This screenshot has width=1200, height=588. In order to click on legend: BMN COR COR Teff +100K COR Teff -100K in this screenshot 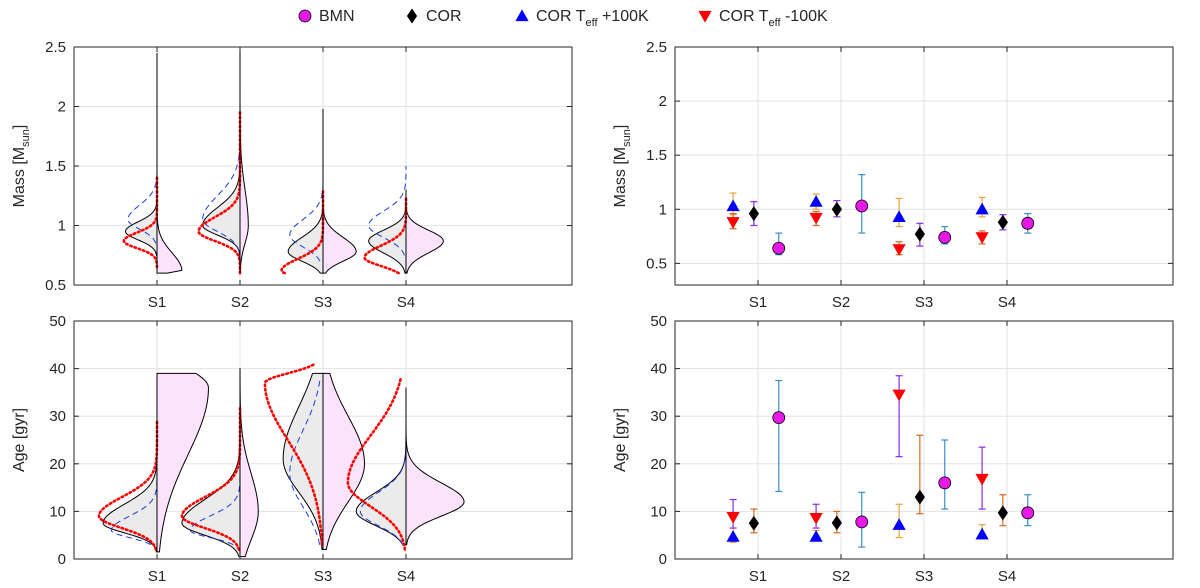, I will do `click(563, 18)`.